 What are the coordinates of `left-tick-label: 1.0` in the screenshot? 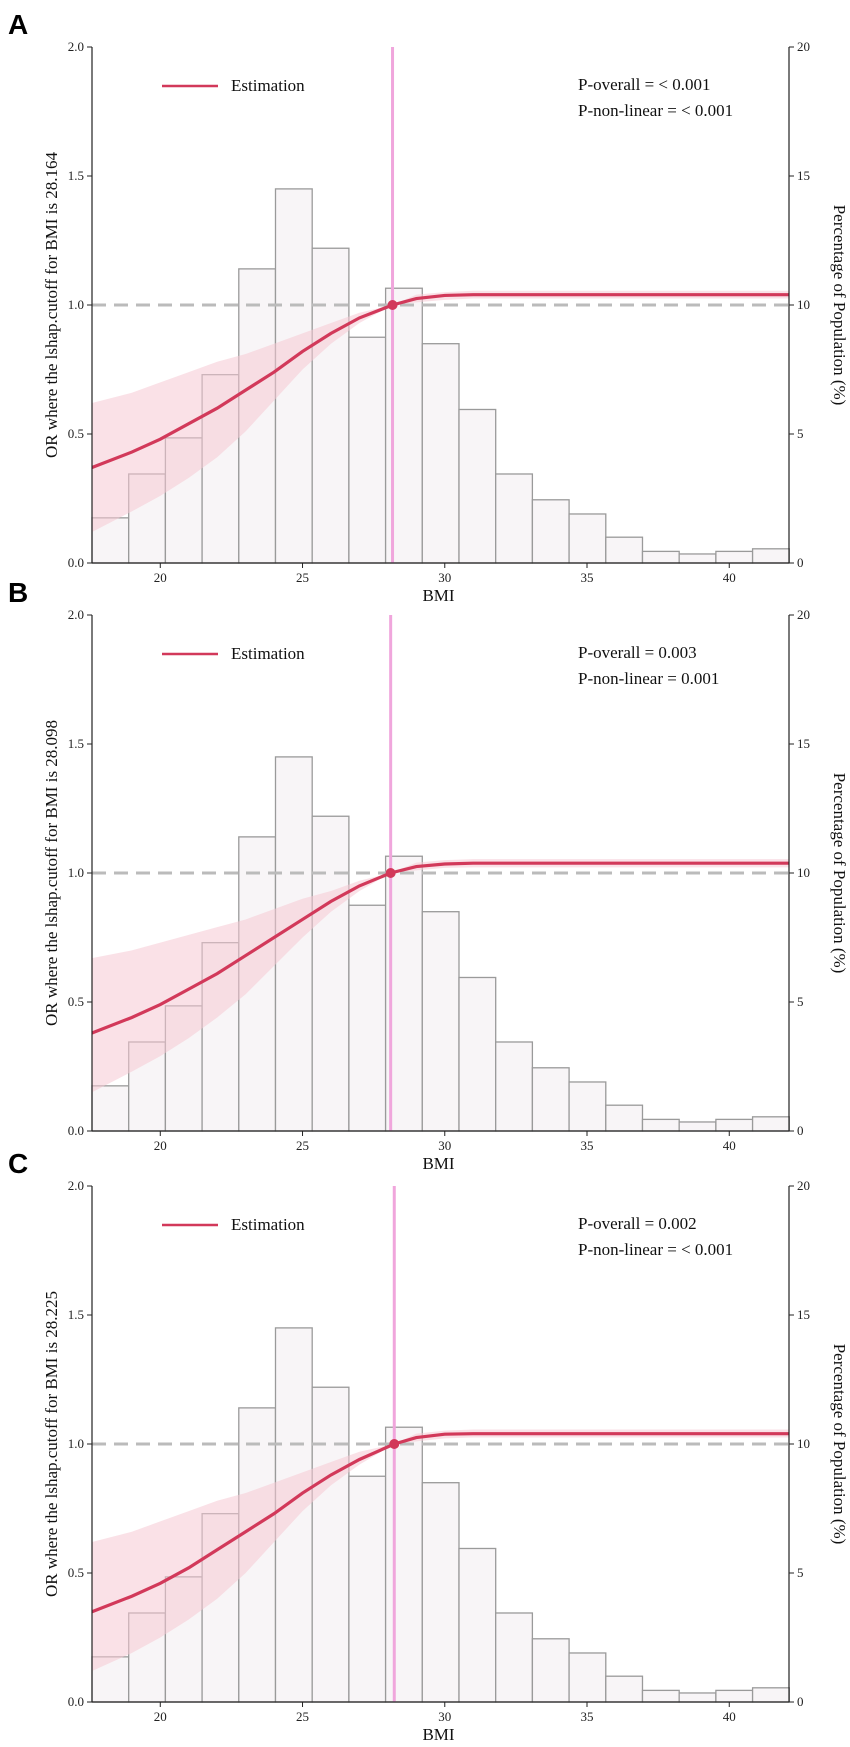 It's located at (76, 304).